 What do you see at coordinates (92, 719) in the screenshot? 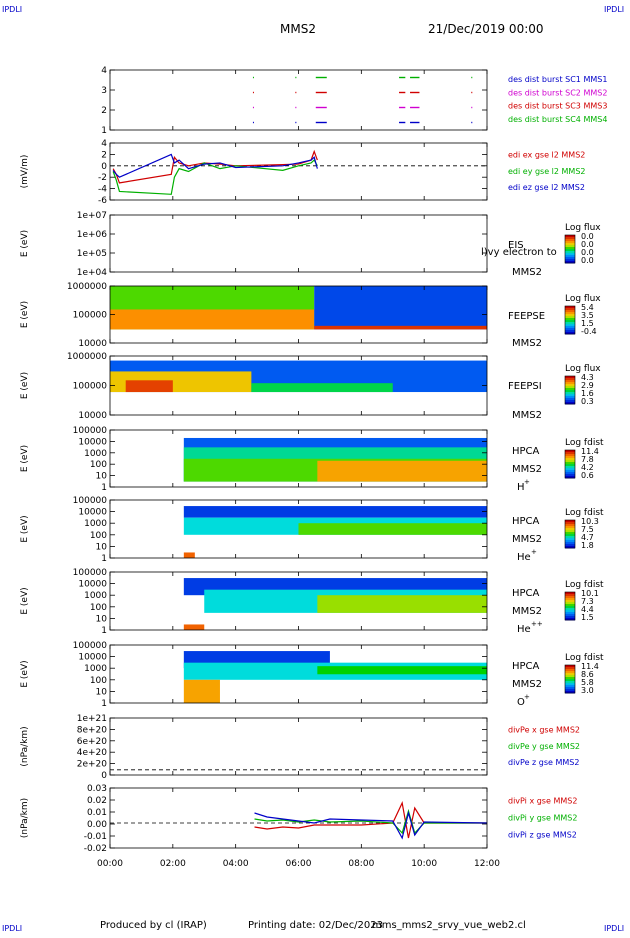
I see `y-tick-label: 1e+21` at bounding box center [92, 719].